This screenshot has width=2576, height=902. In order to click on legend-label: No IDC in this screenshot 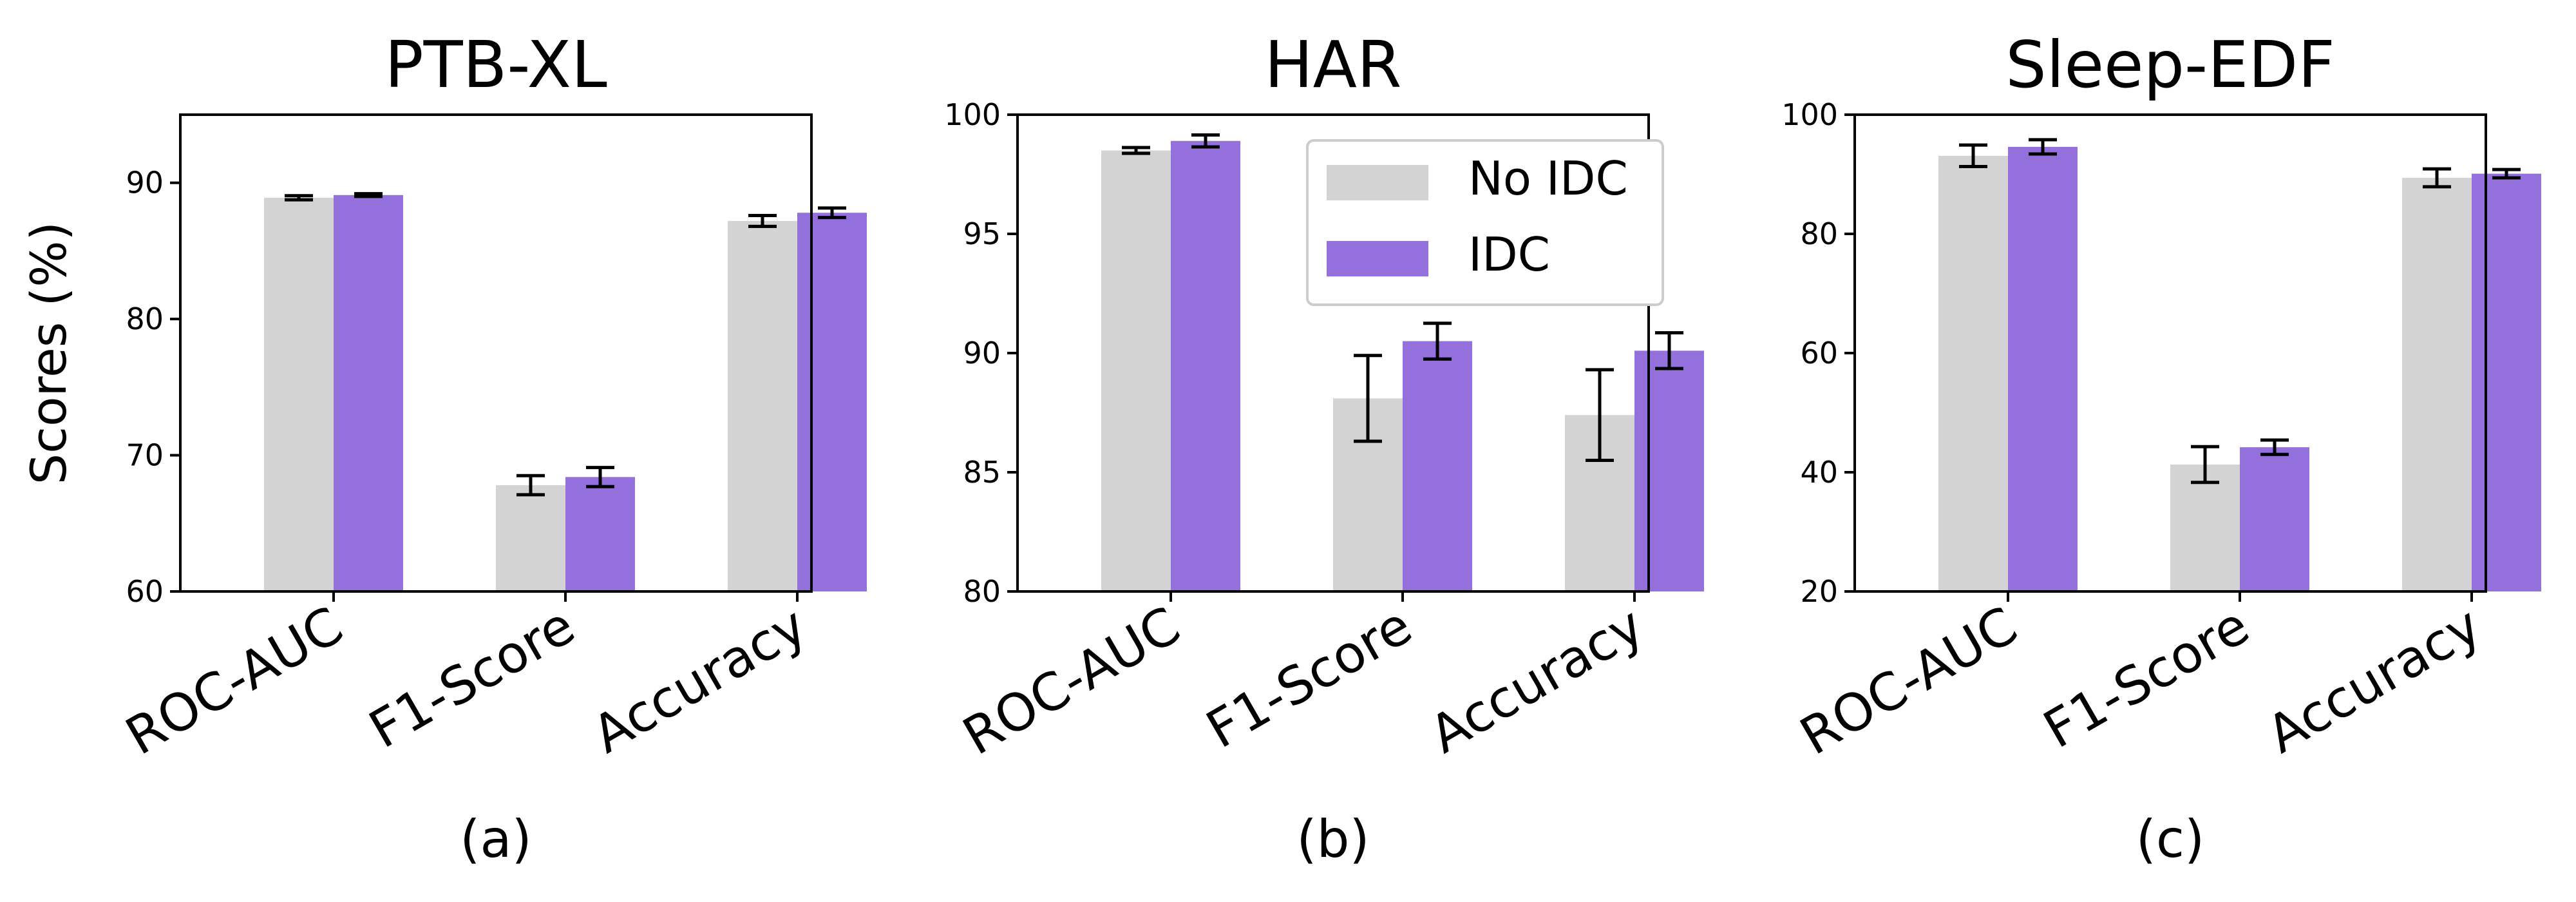, I will do `click(1548, 178)`.